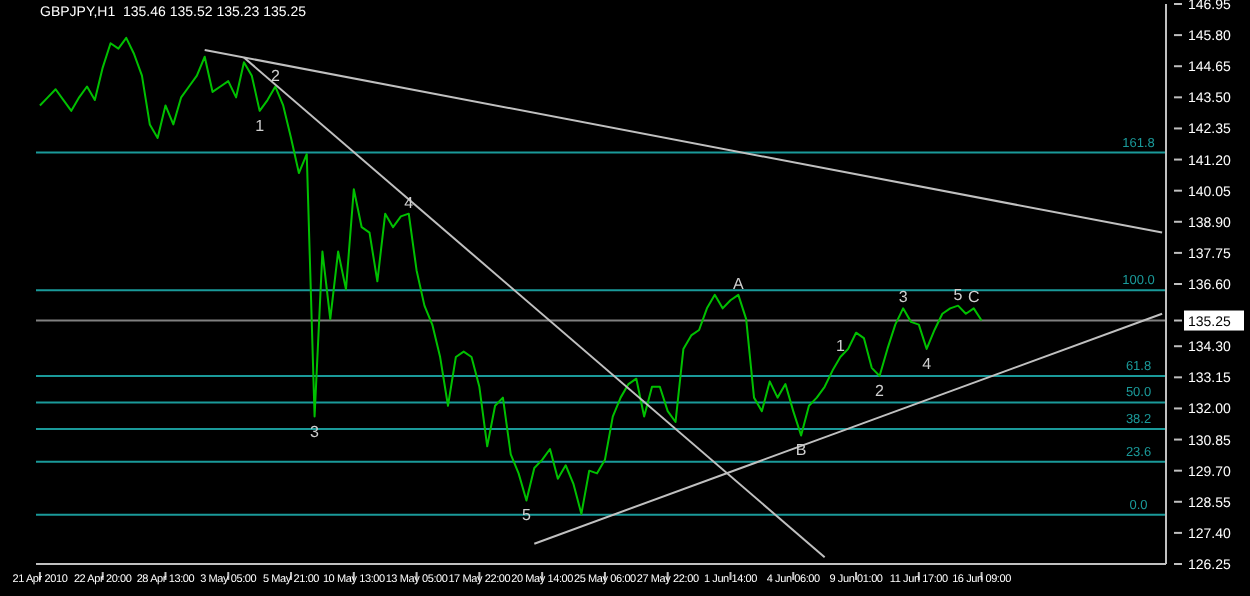 Image resolution: width=1250 pixels, height=596 pixels. Describe the element at coordinates (801, 450) in the screenshot. I see `annotation: B` at that location.